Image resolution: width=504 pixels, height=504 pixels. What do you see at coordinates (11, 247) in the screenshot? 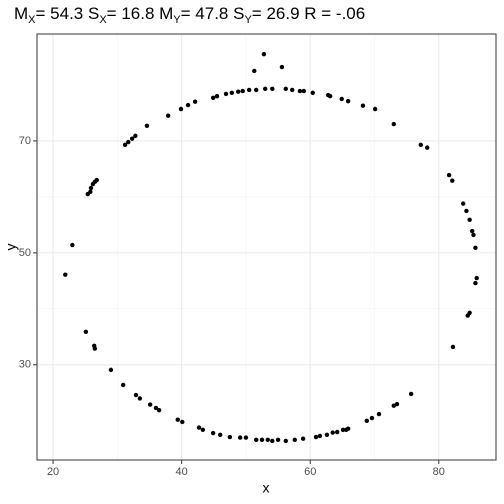
I see `y-axis-title: y` at bounding box center [11, 247].